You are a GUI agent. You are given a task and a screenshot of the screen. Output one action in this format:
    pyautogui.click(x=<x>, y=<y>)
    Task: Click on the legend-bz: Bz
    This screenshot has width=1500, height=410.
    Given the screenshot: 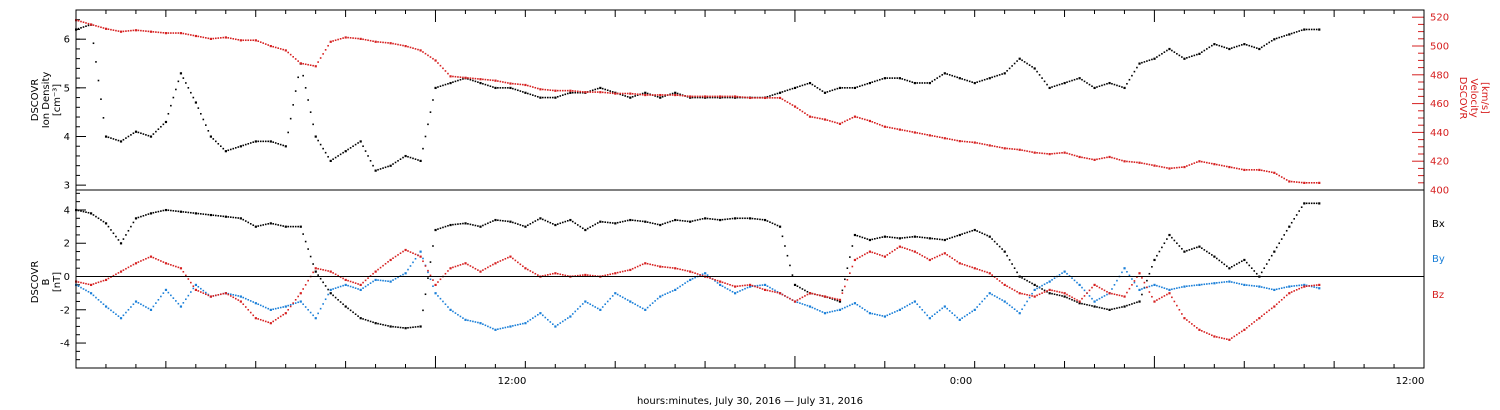 What is the action you would take?
    pyautogui.click(x=1438, y=295)
    